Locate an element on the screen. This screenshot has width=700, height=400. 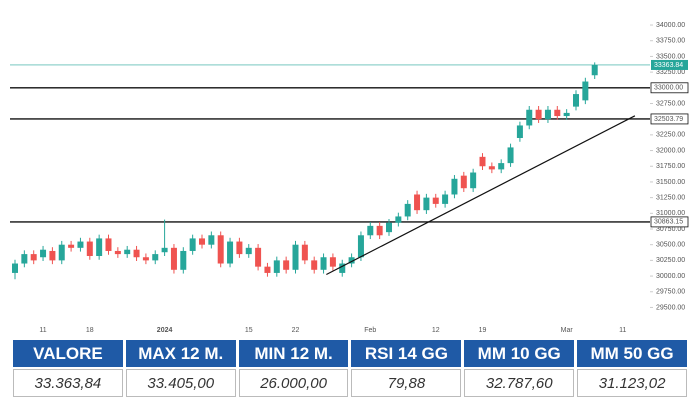
level-label: 32503.79 is located at coordinates (668, 119).